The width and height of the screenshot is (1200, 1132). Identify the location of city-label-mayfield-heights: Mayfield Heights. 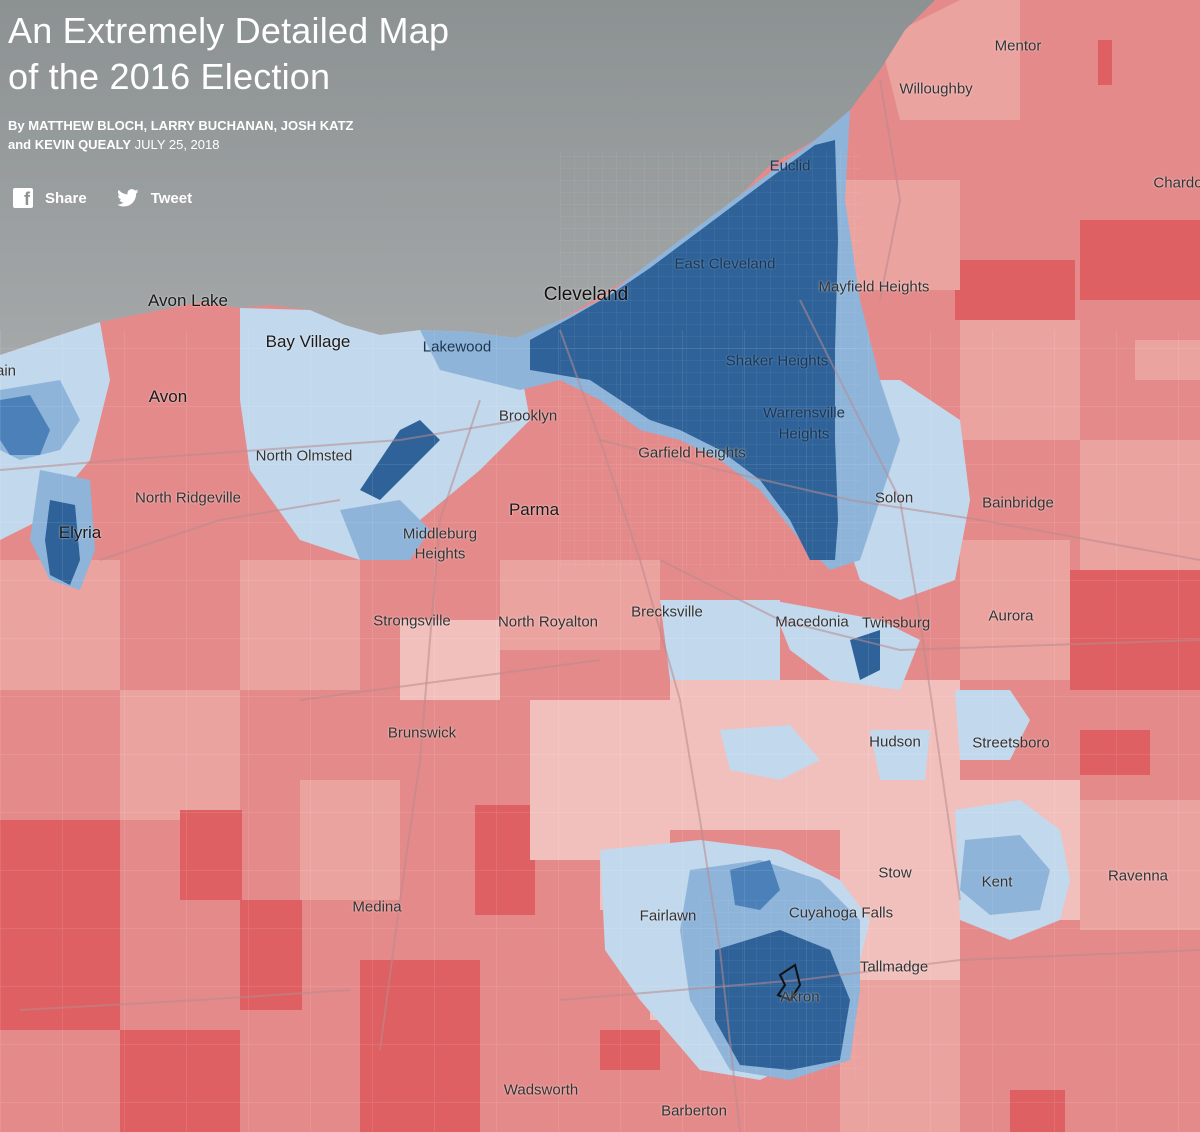
(874, 287).